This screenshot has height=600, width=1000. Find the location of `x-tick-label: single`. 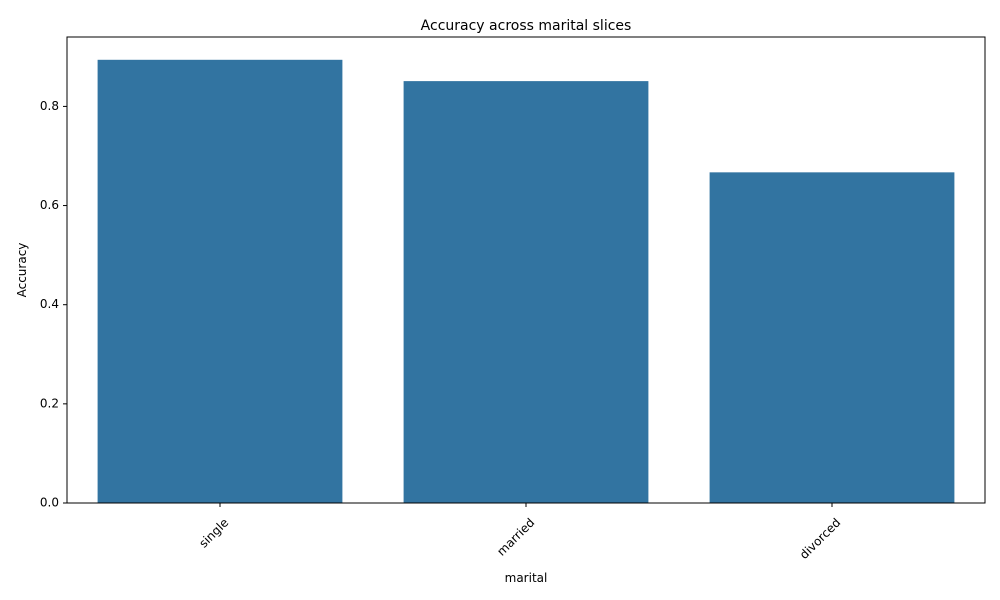

x-tick-label: single is located at coordinates (213, 532).